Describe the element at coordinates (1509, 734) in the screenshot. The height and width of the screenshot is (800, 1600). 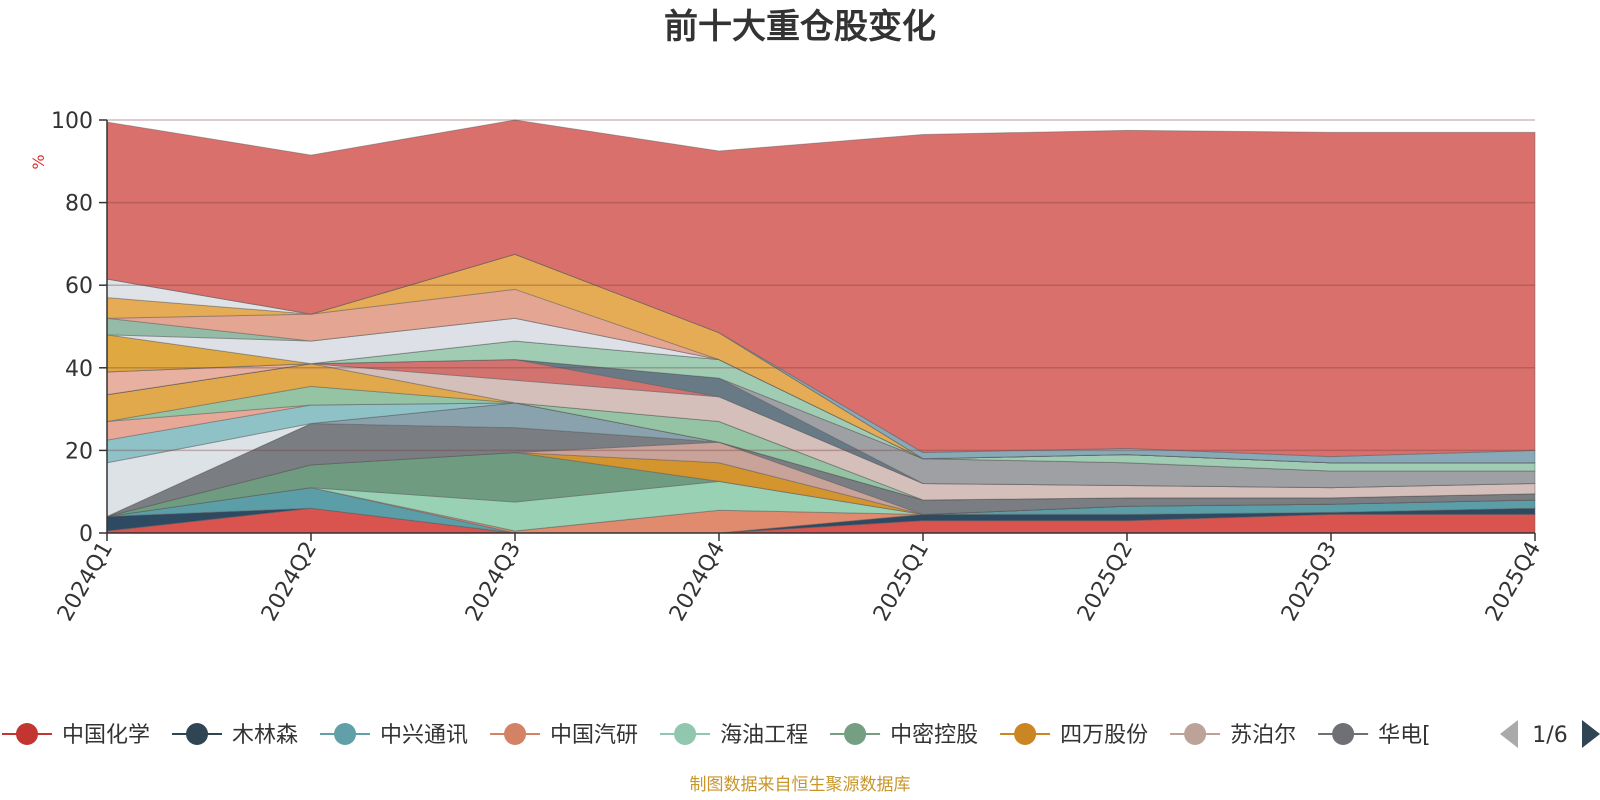
I see `legend-prev-page-icon` at that location.